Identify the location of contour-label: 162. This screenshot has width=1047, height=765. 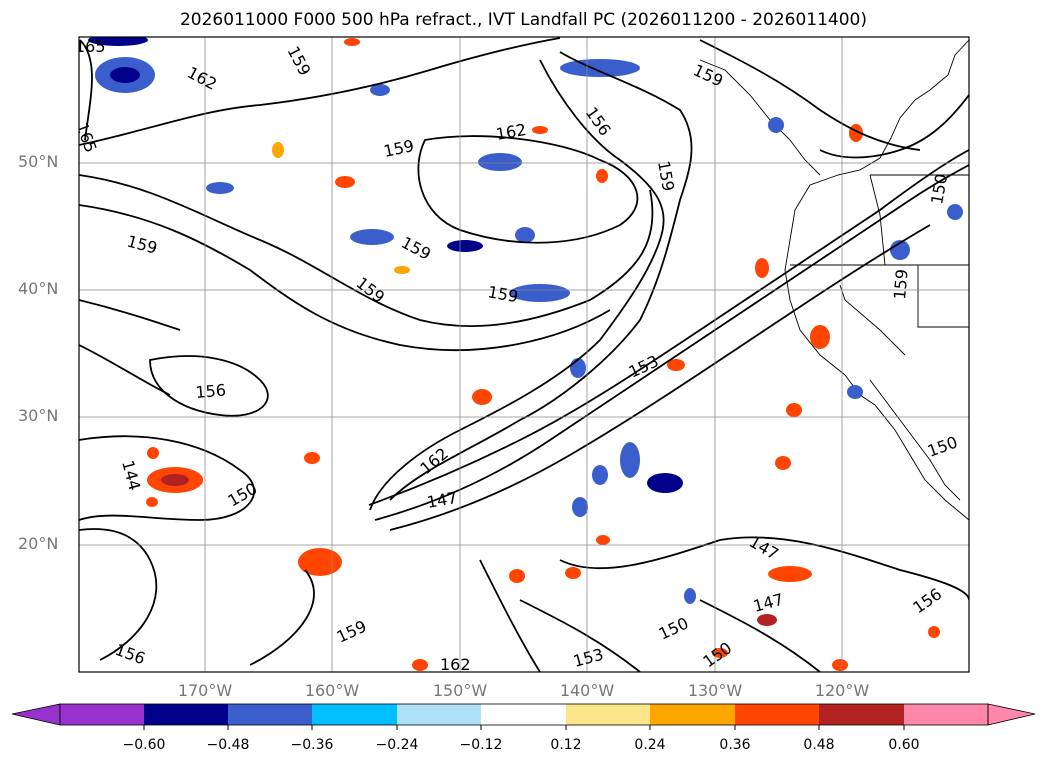
(455, 664).